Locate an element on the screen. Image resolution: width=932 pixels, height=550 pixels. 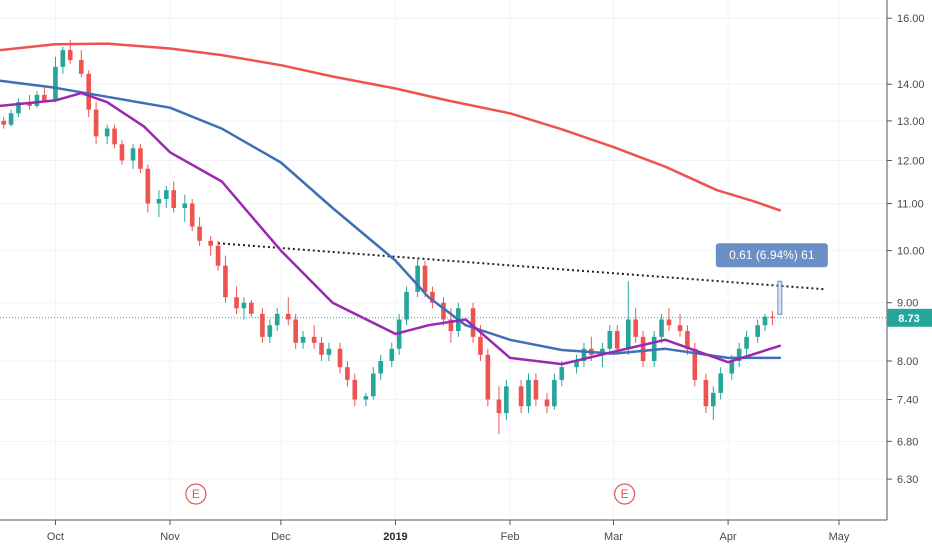
measure-box is located at coordinates (771, 255).